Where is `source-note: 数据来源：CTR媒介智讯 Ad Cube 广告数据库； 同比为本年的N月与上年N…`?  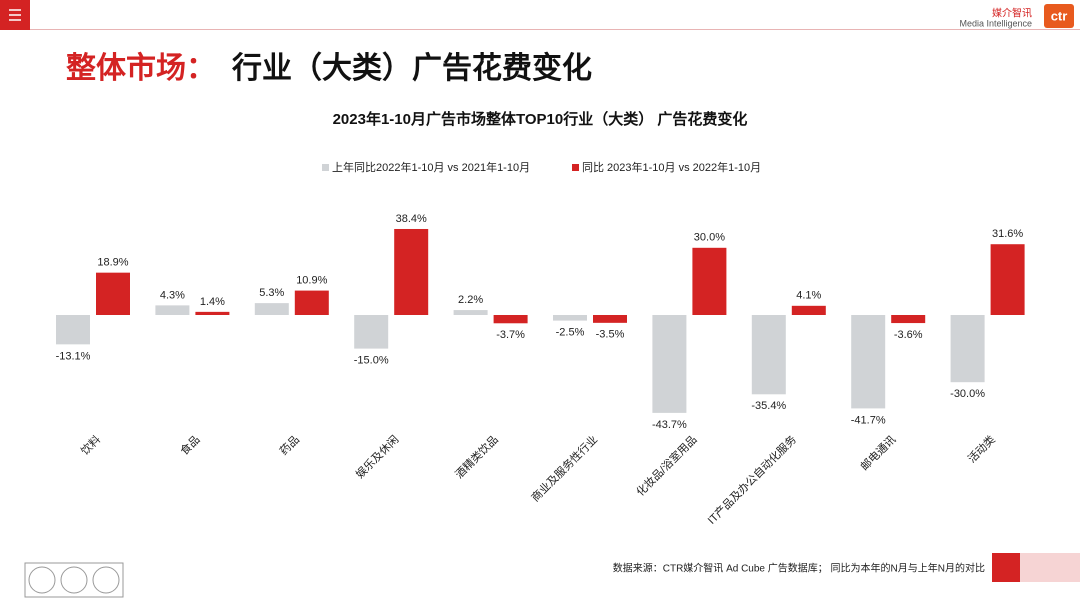 source-note: 数据来源：CTR媒介智讯 Ad Cube 广告数据库； 同比为本年的N月与上年N… is located at coordinates (799, 568).